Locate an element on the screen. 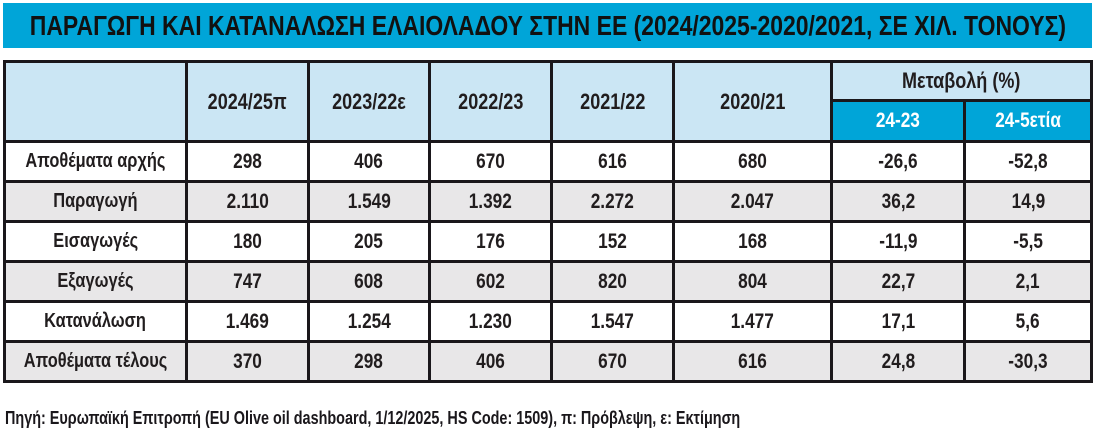 The width and height of the screenshot is (1095, 437). subcolumn-header-24-5y: 24-5ετία is located at coordinates (1028, 121).